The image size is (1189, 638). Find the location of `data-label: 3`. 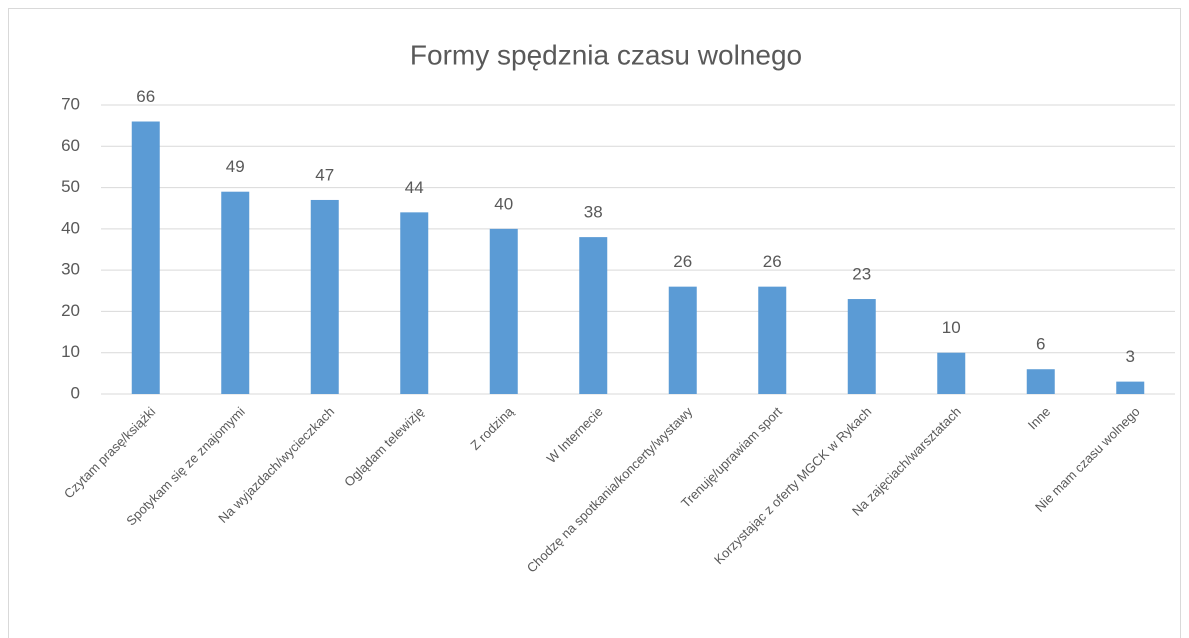

data-label: 3 is located at coordinates (1130, 356).